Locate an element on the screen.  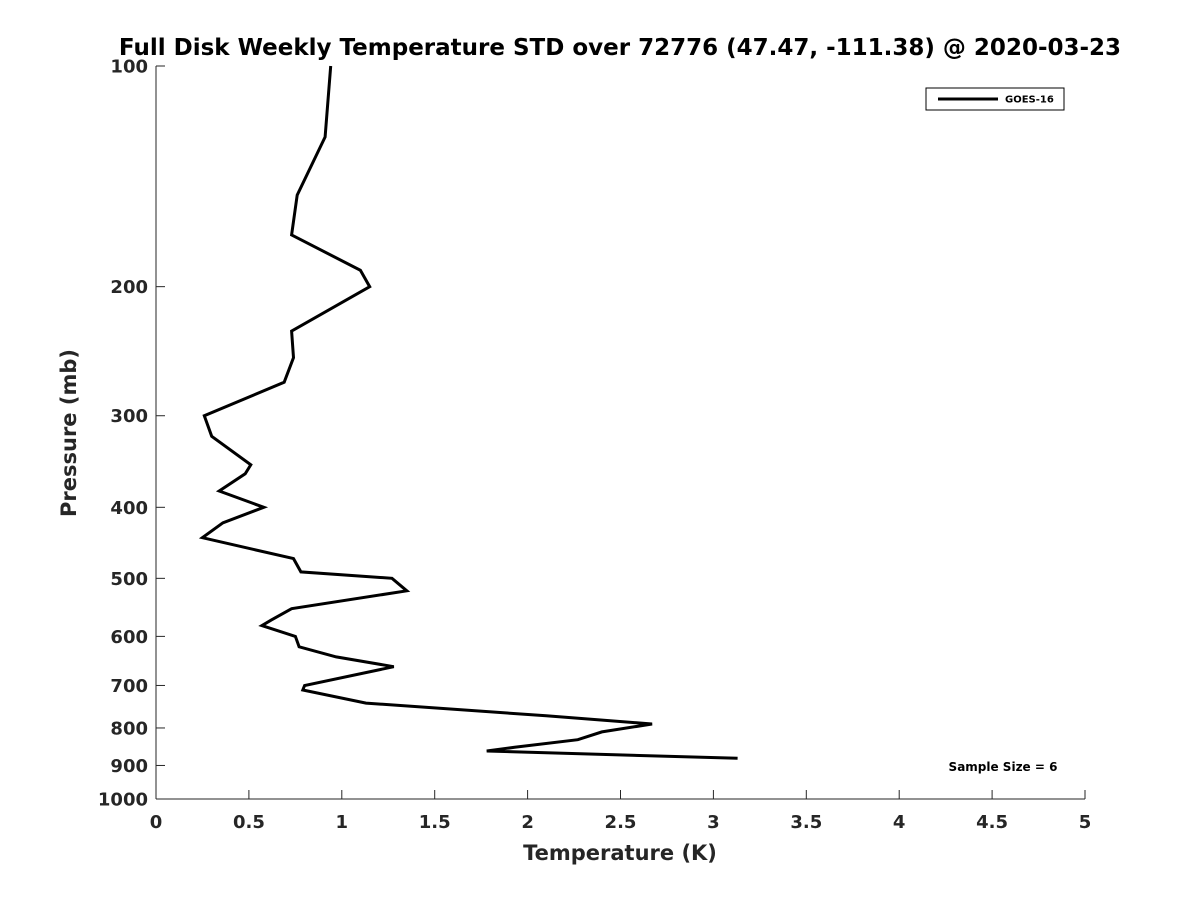
y-tick-label: 100 is located at coordinates (129, 67).